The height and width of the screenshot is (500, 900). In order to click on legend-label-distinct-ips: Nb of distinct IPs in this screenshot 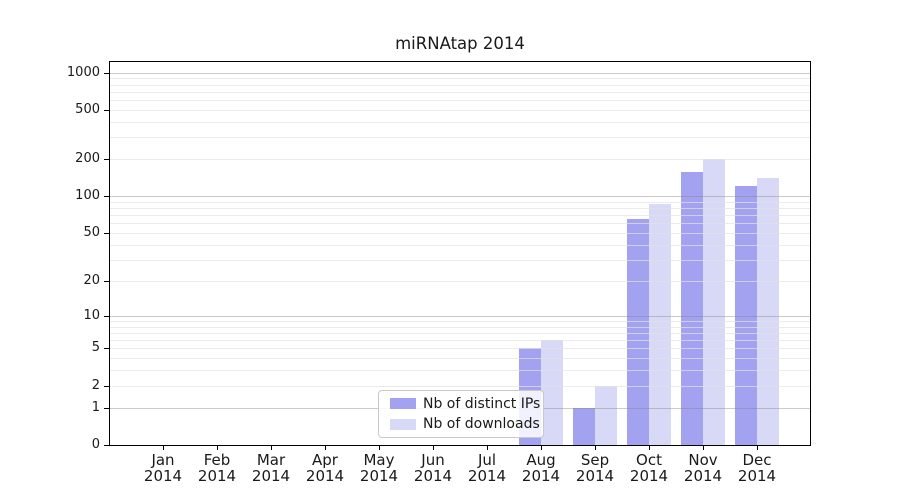, I will do `click(482, 403)`.